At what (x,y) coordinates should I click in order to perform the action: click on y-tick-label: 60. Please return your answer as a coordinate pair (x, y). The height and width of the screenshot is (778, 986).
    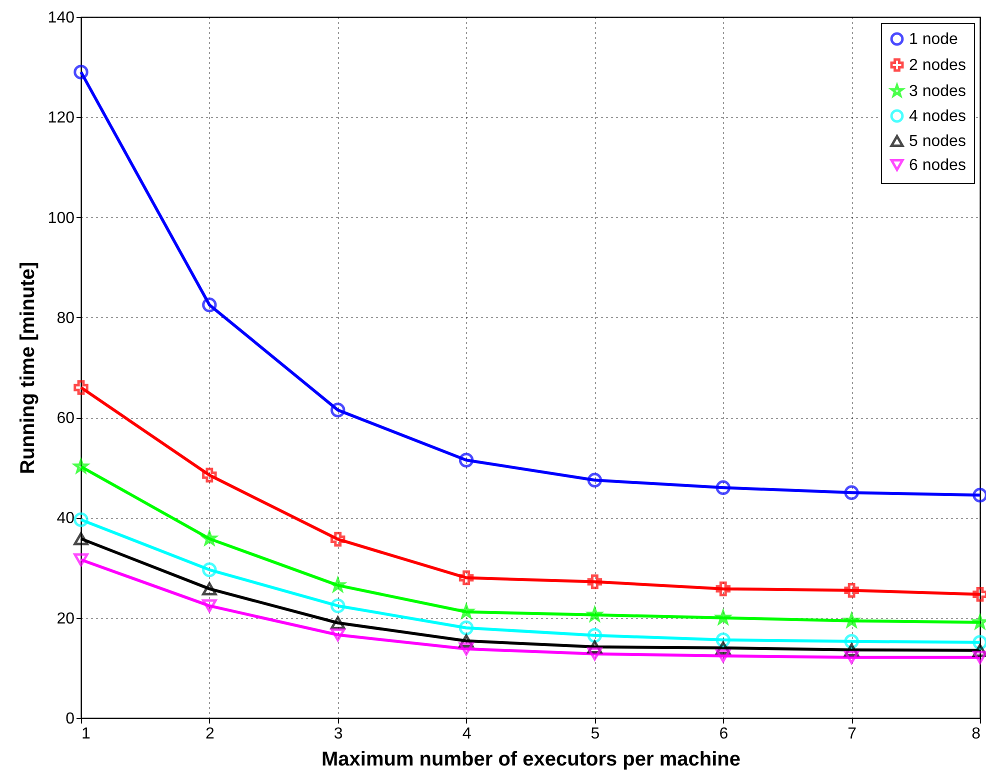
    Looking at the image, I should click on (65, 419).